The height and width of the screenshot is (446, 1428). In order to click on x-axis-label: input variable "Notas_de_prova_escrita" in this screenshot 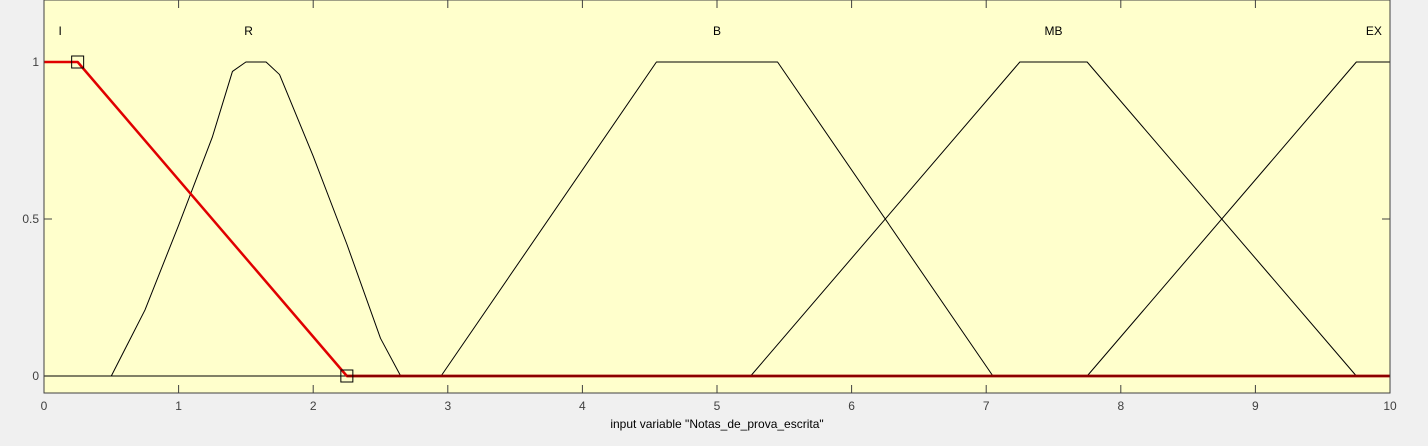, I will do `click(716, 424)`.